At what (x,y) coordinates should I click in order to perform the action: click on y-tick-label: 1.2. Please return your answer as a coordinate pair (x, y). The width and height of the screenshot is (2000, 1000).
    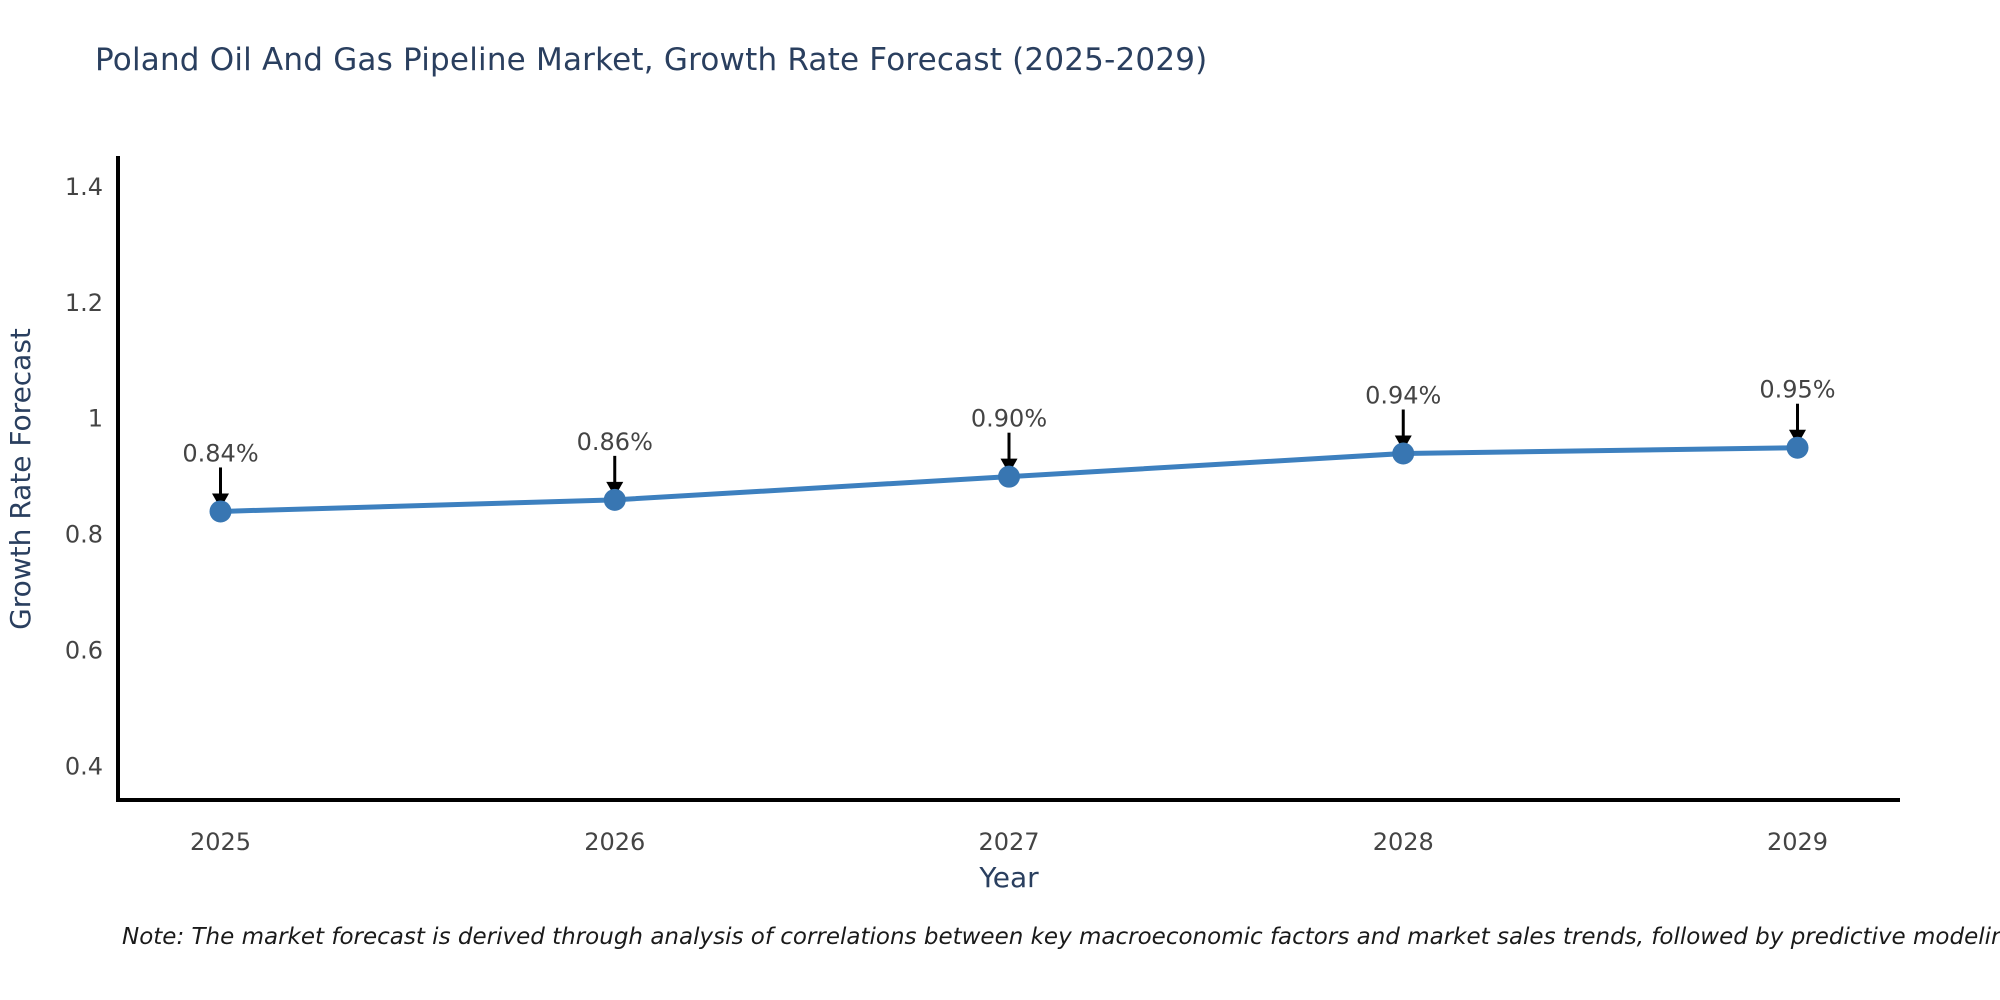
    Looking at the image, I should click on (84, 303).